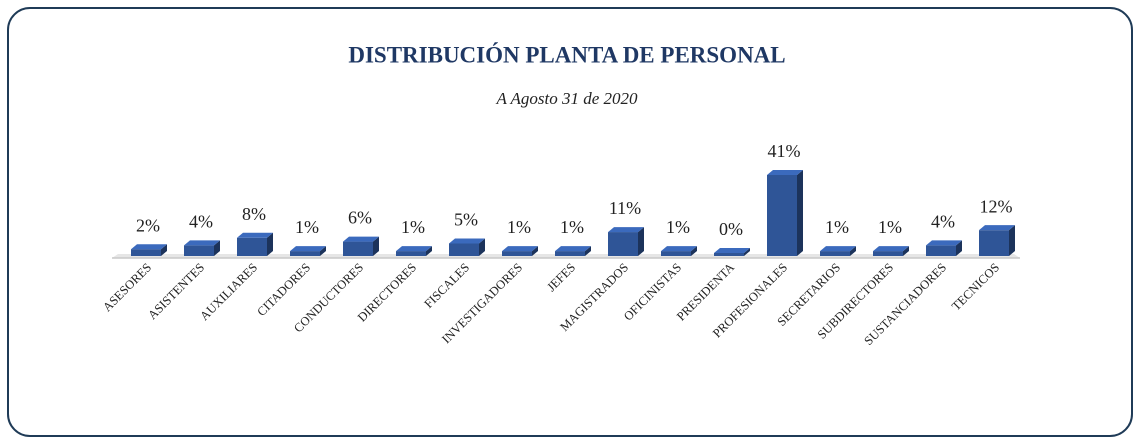 The image size is (1140, 442). I want to click on value-label: 0%, so click(731, 229).